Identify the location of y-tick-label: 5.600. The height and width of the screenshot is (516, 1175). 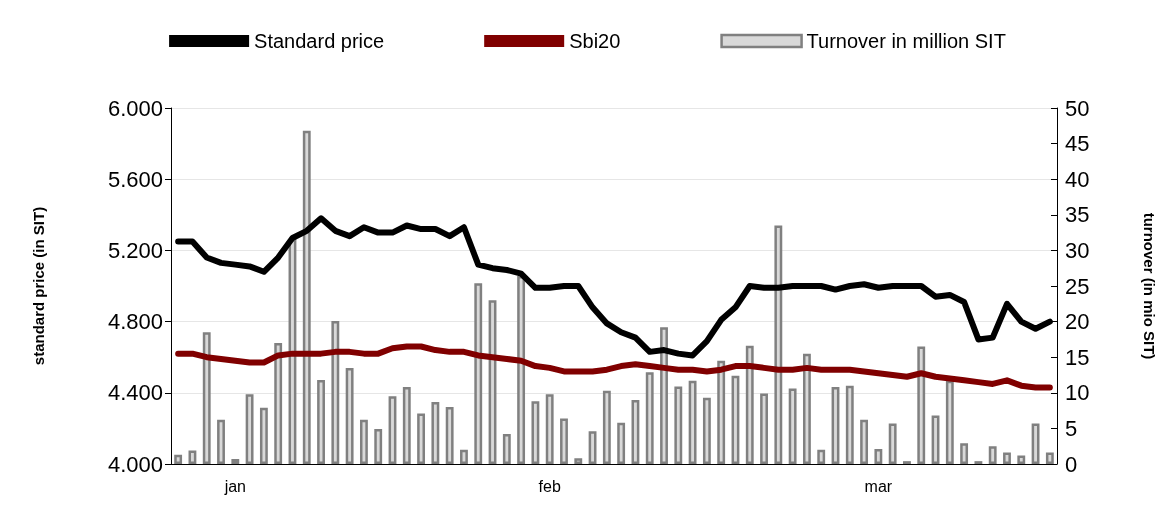
(135, 179).